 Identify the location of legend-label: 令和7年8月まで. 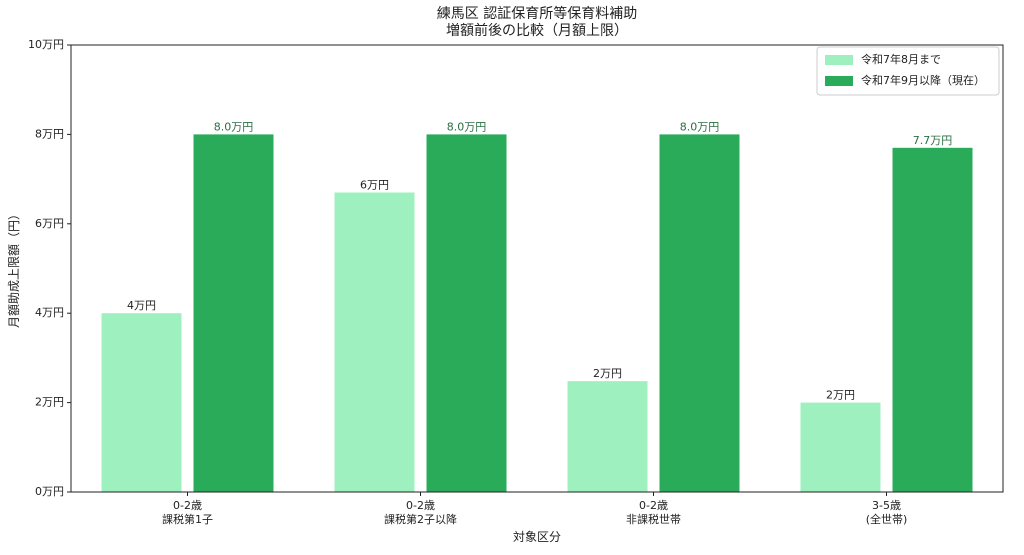
(901, 59).